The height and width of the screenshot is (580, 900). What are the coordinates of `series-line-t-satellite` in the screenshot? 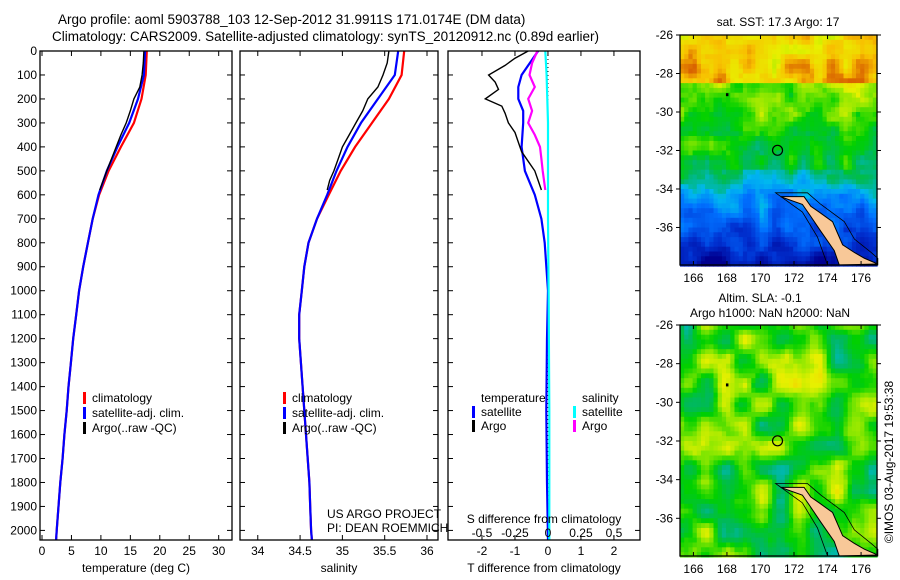 It's located at (533, 295).